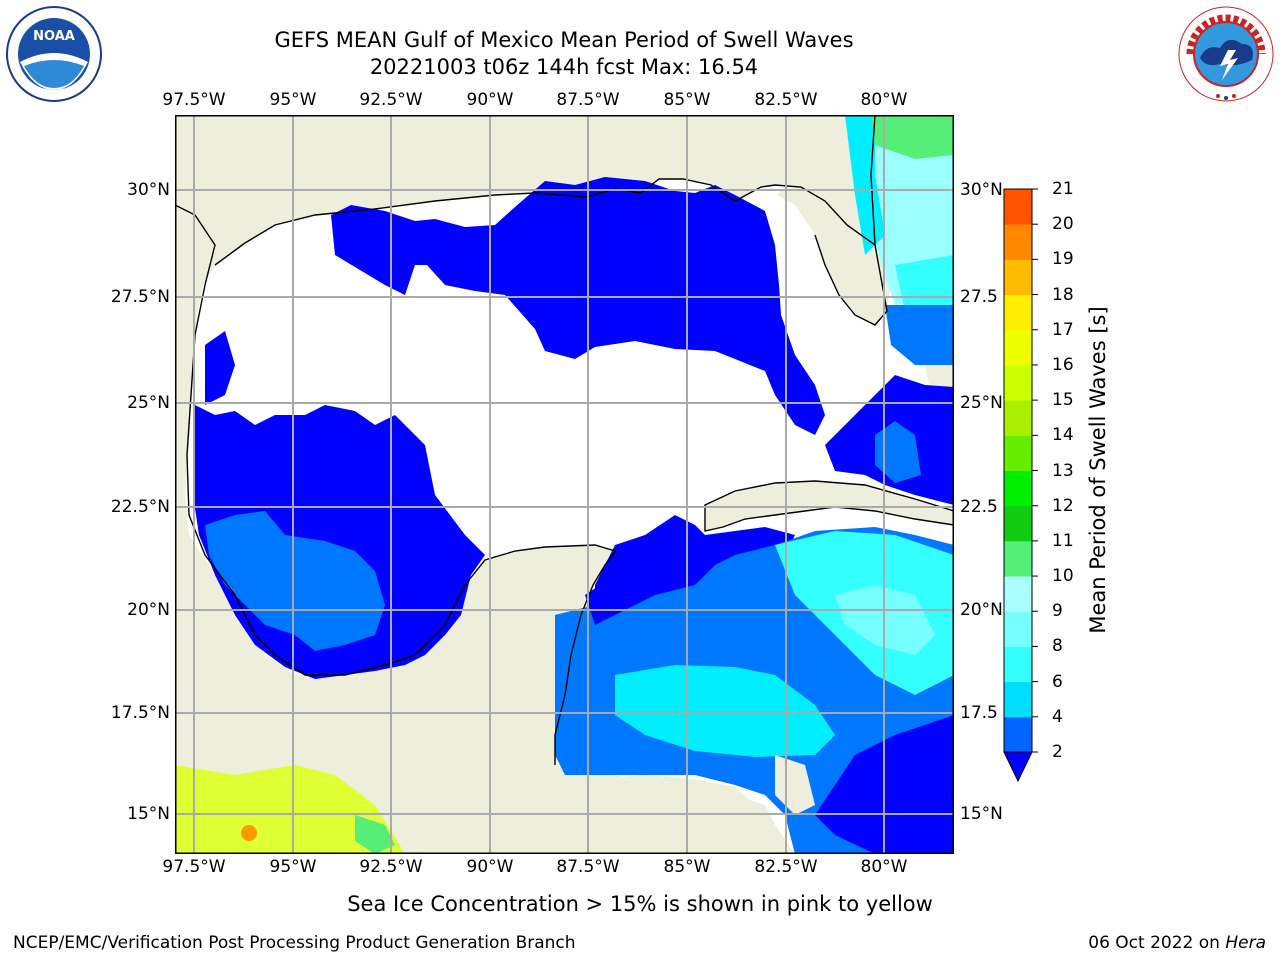  I want to click on lon-label-top: 82.5°W, so click(786, 100).